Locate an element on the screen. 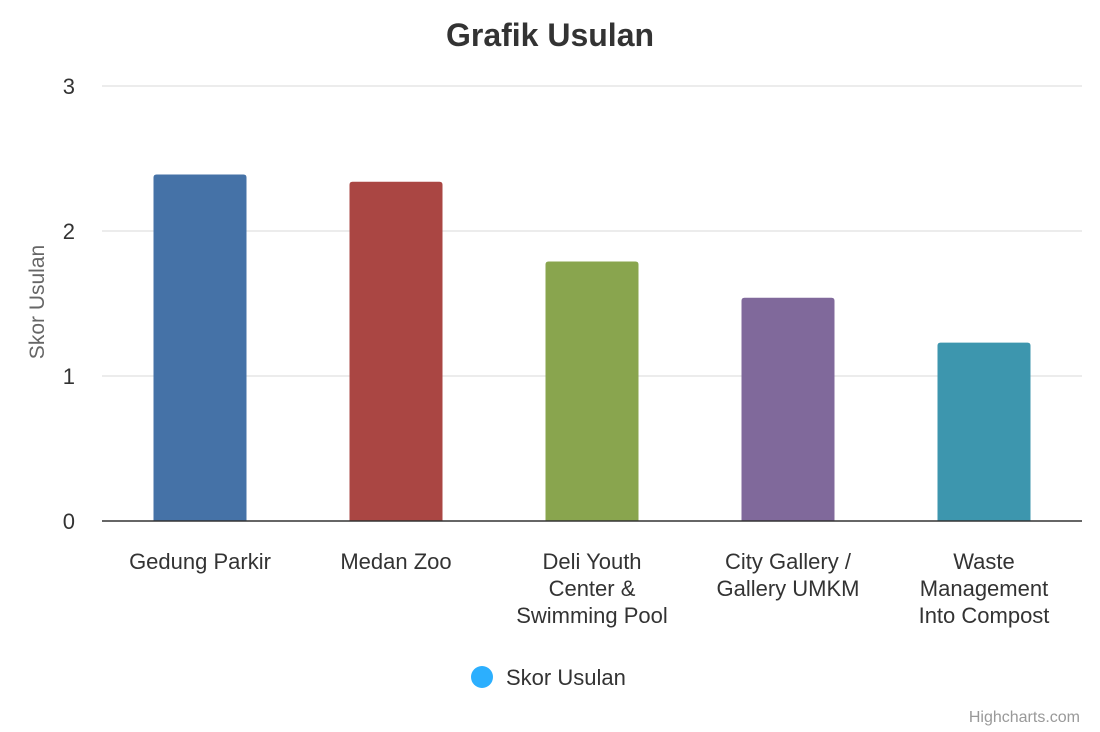  x-tick-label-line: Medan Zoo is located at coordinates (395, 561).